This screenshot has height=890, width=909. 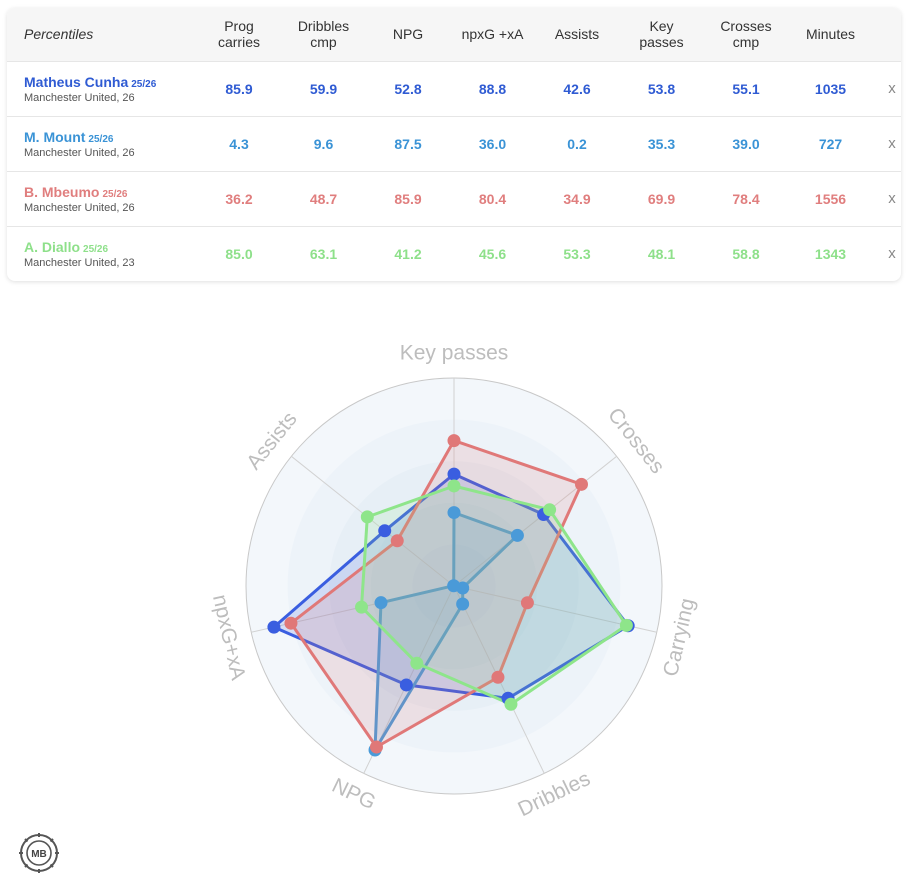 I want to click on svg-text: MB, so click(x=39, y=854).